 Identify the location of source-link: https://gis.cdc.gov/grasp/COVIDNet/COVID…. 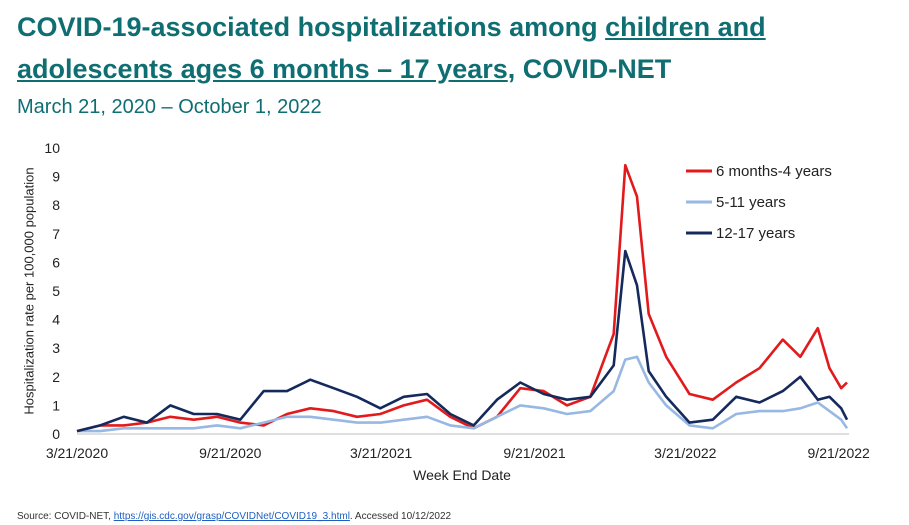
(231, 516).